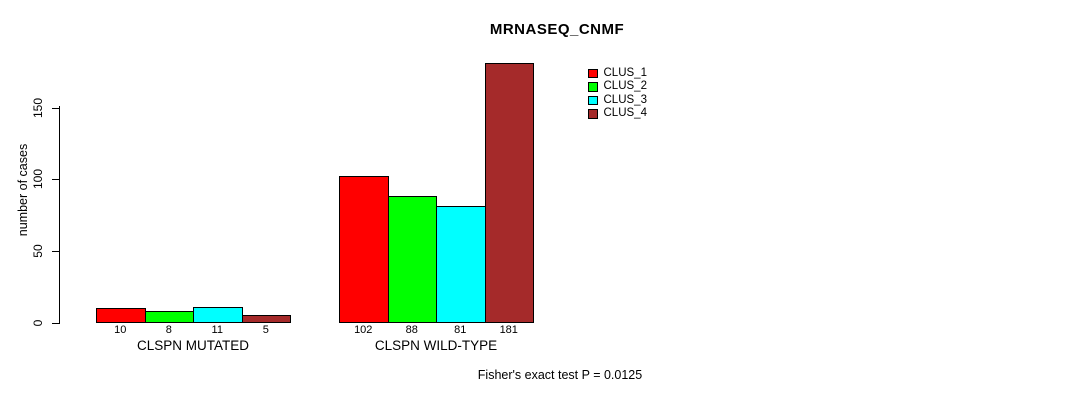  I want to click on category-label: CLSPN WILD-TYPE, so click(436, 345).